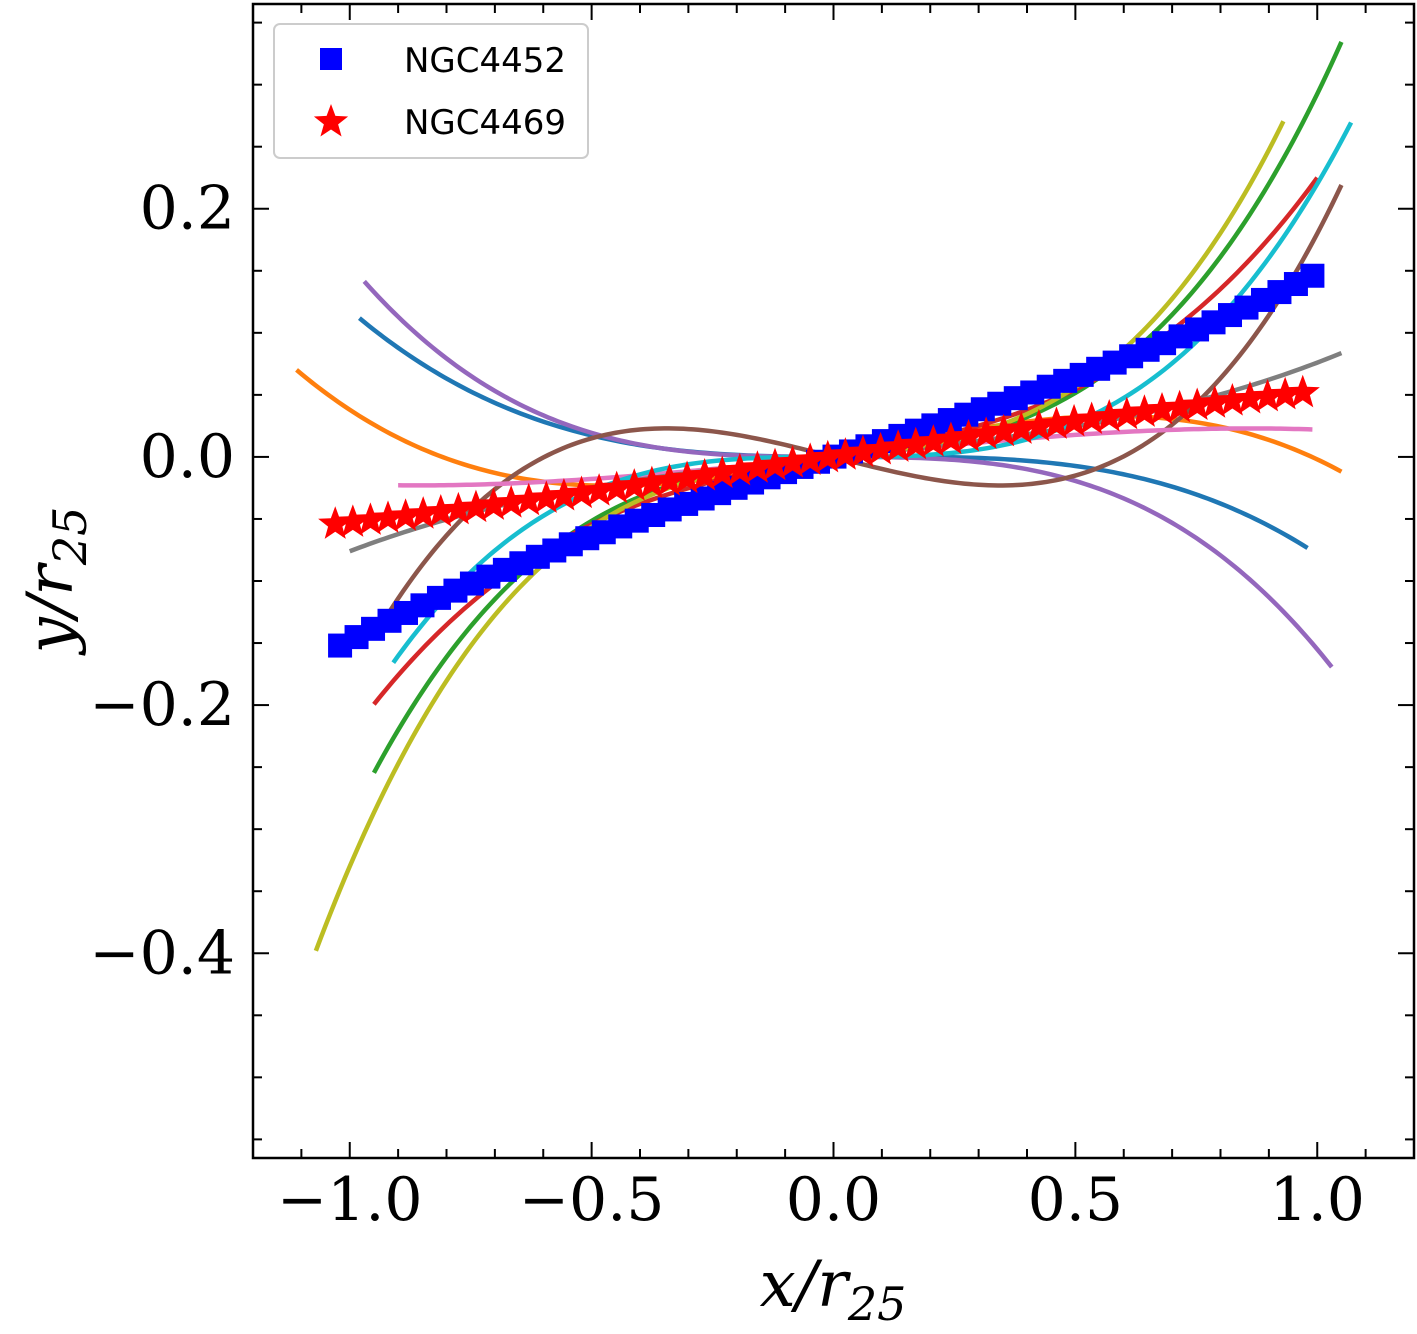 The width and height of the screenshot is (1417, 1334). I want to click on x-axis-label: x/r25, so click(833, 1289).